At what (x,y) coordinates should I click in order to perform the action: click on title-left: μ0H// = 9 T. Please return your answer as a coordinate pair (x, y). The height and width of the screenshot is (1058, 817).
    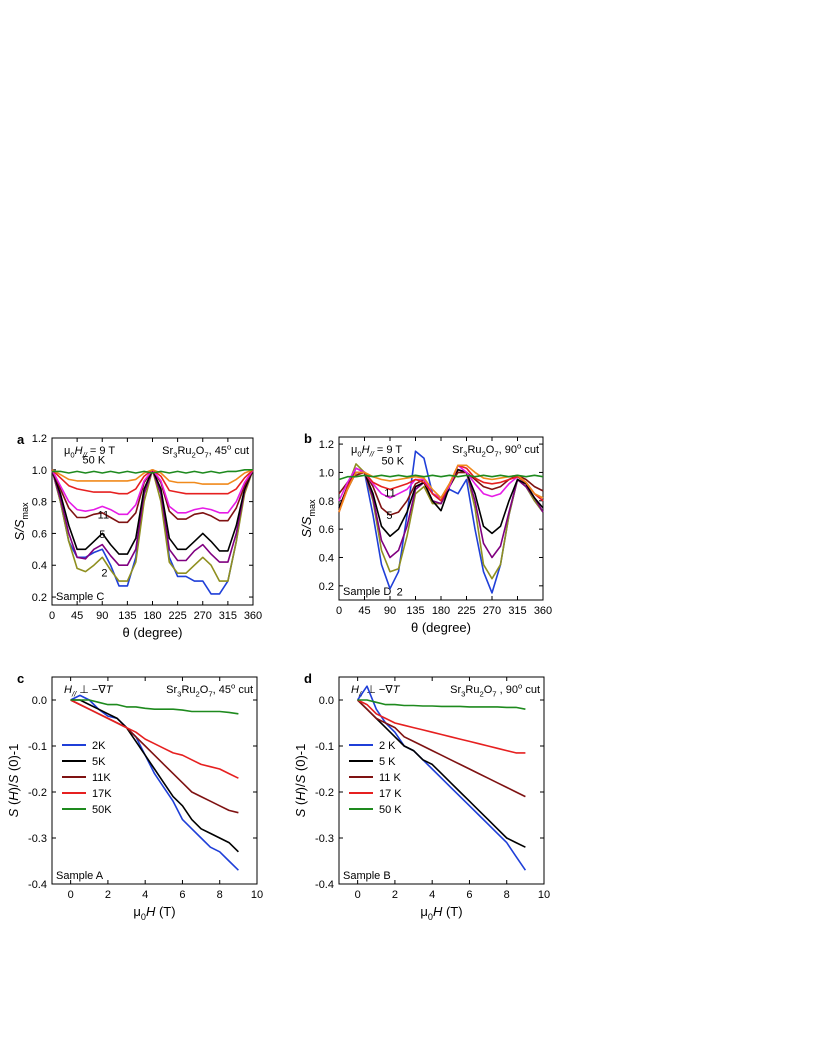
    Looking at the image, I should click on (376, 451).